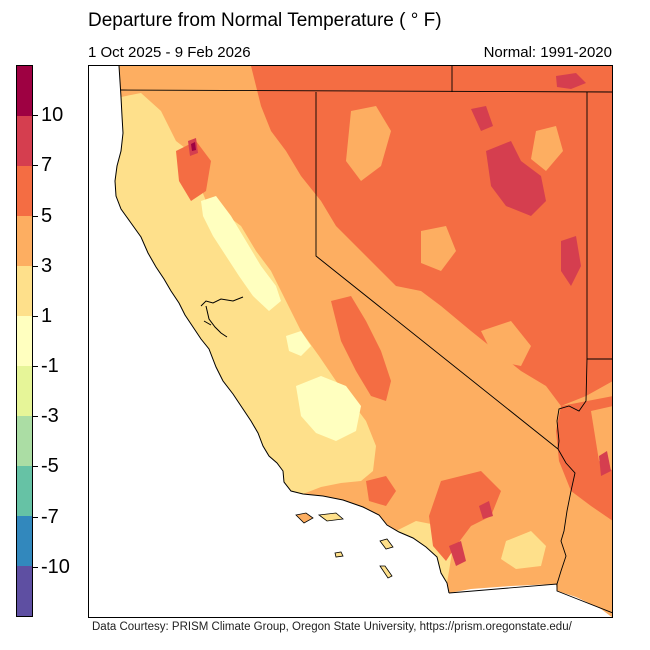 The width and height of the screenshot is (650, 650). I want to click on colorbar-tick-label: -1, so click(50, 366).